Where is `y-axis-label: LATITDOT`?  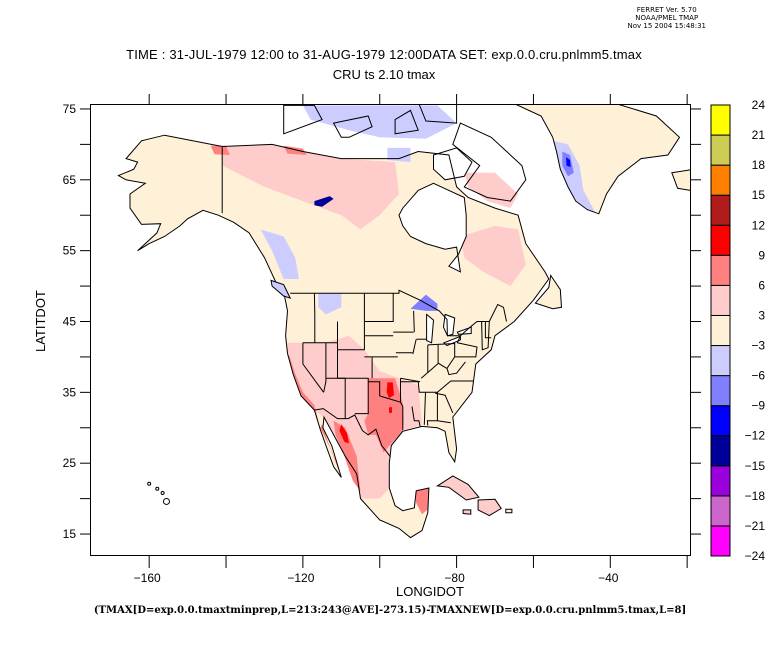
y-axis-label: LATITDOT is located at coordinates (40, 321).